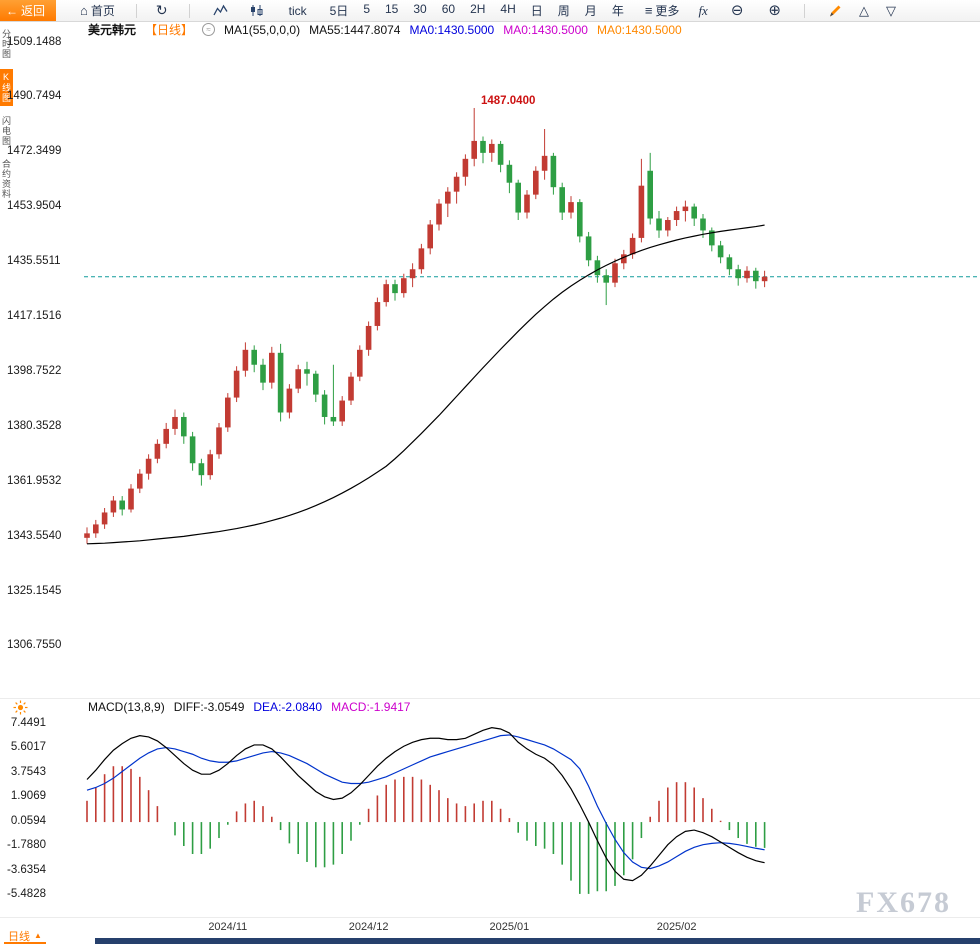 This screenshot has width=980, height=944. What do you see at coordinates (537, 941) in the screenshot?
I see `chart-scrollbar` at bounding box center [537, 941].